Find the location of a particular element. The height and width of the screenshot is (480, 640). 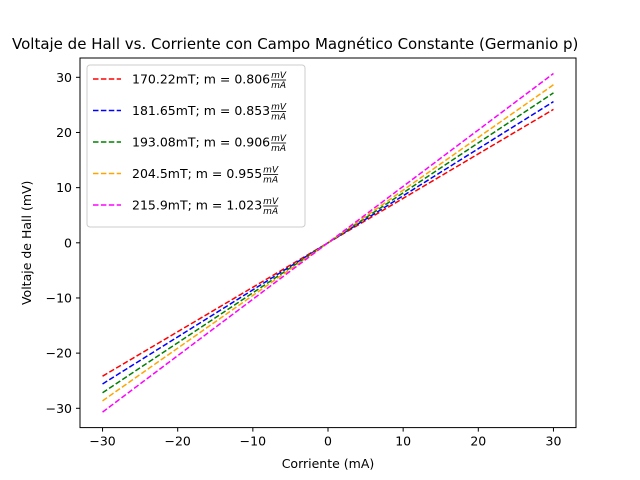

x-axis: −30 −20 −10 0 10 20 30 is located at coordinates (325, 438).